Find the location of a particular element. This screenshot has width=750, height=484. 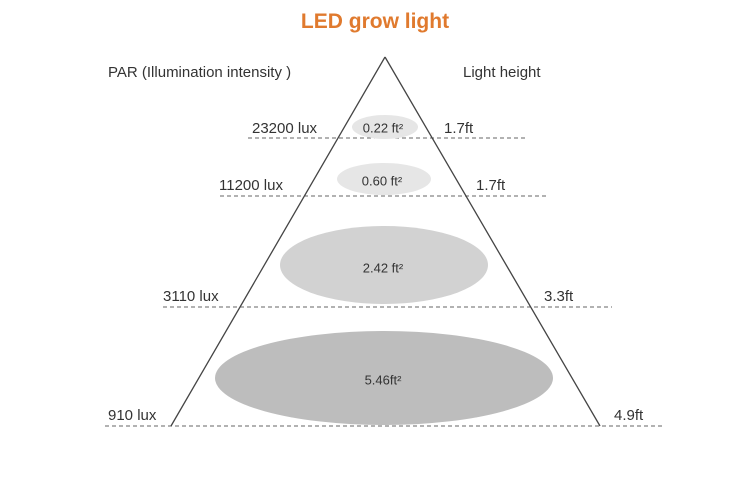

height-label-1: 1.7ft is located at coordinates (459, 128).